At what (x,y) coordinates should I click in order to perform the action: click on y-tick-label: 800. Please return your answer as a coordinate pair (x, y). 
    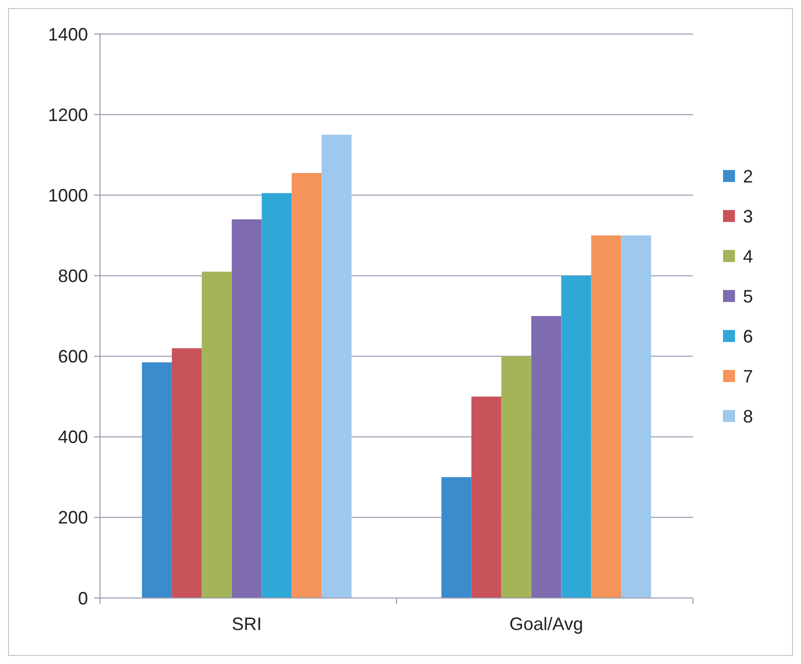
    Looking at the image, I should click on (73, 276).